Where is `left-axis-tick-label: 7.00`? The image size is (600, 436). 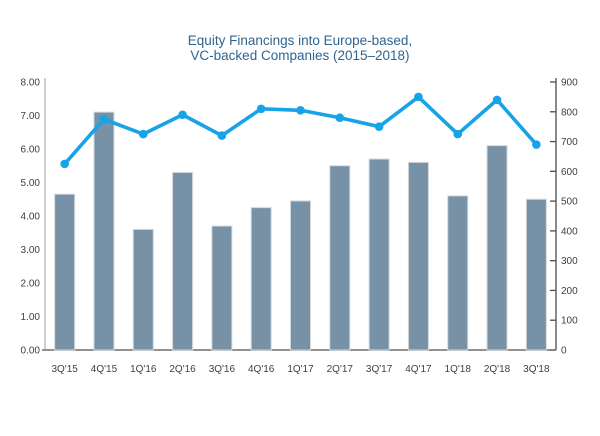
left-axis-tick-label: 7.00 is located at coordinates (31, 116).